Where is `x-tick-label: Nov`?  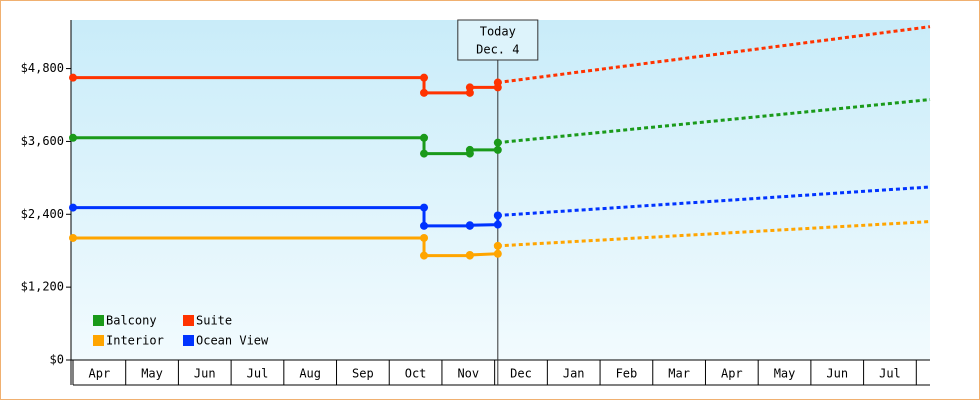
x-tick-label: Nov is located at coordinates (468, 374).